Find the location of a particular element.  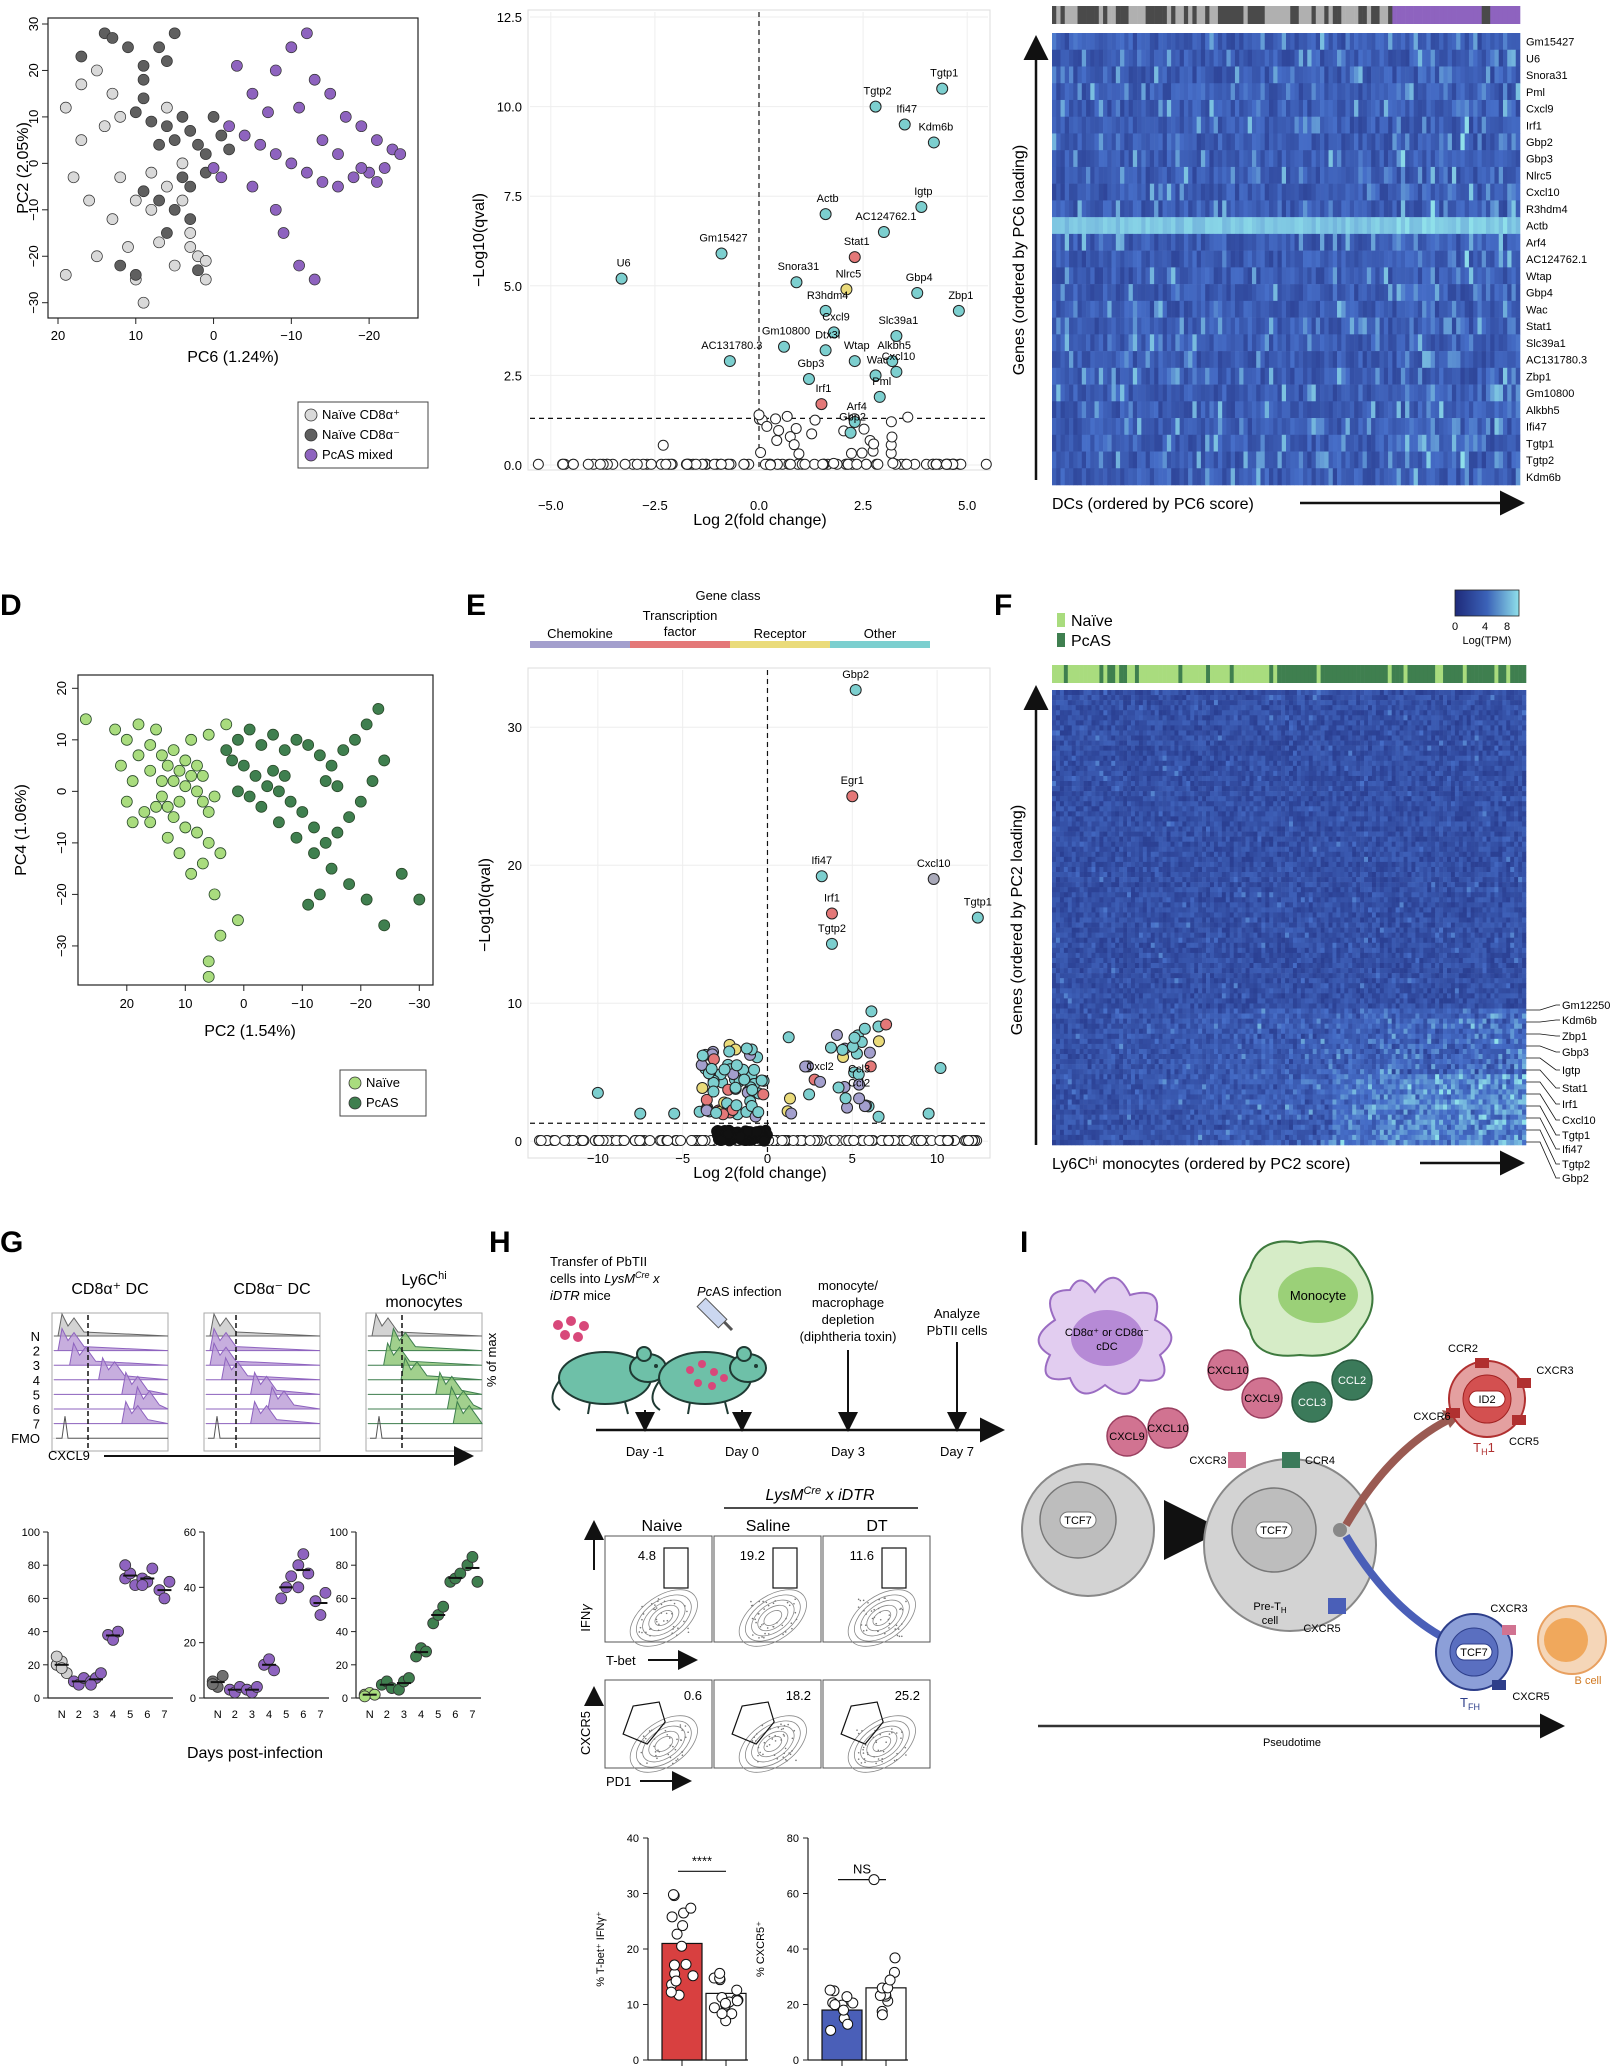

y-tick-label: 30 is located at coordinates (33, 24).